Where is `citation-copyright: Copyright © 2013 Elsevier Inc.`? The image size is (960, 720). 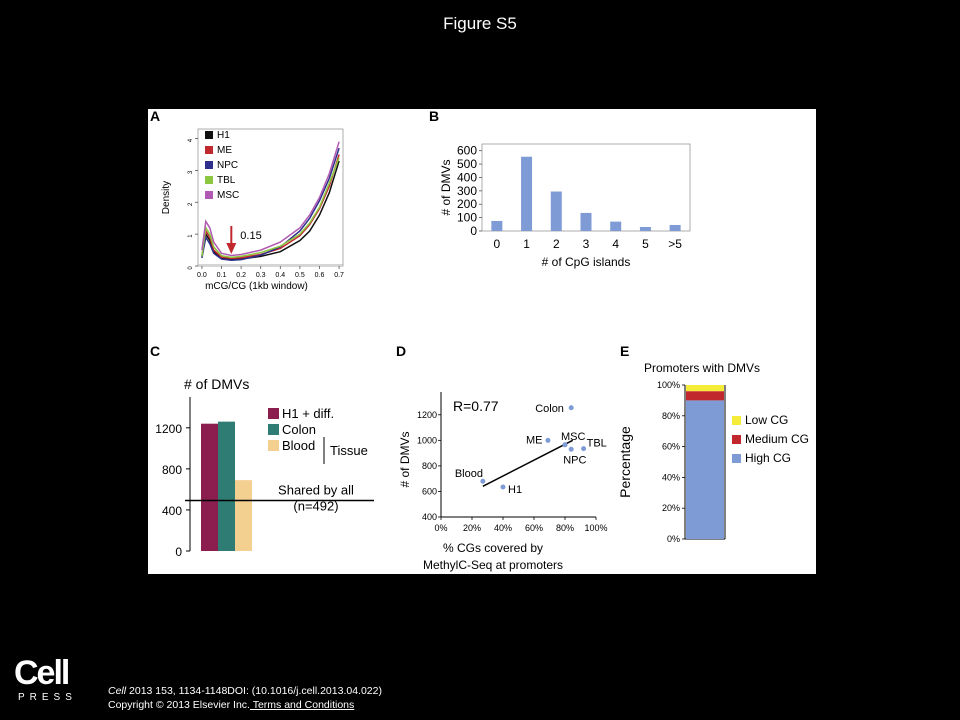 citation-copyright: Copyright © 2013 Elsevier Inc. is located at coordinates (179, 705).